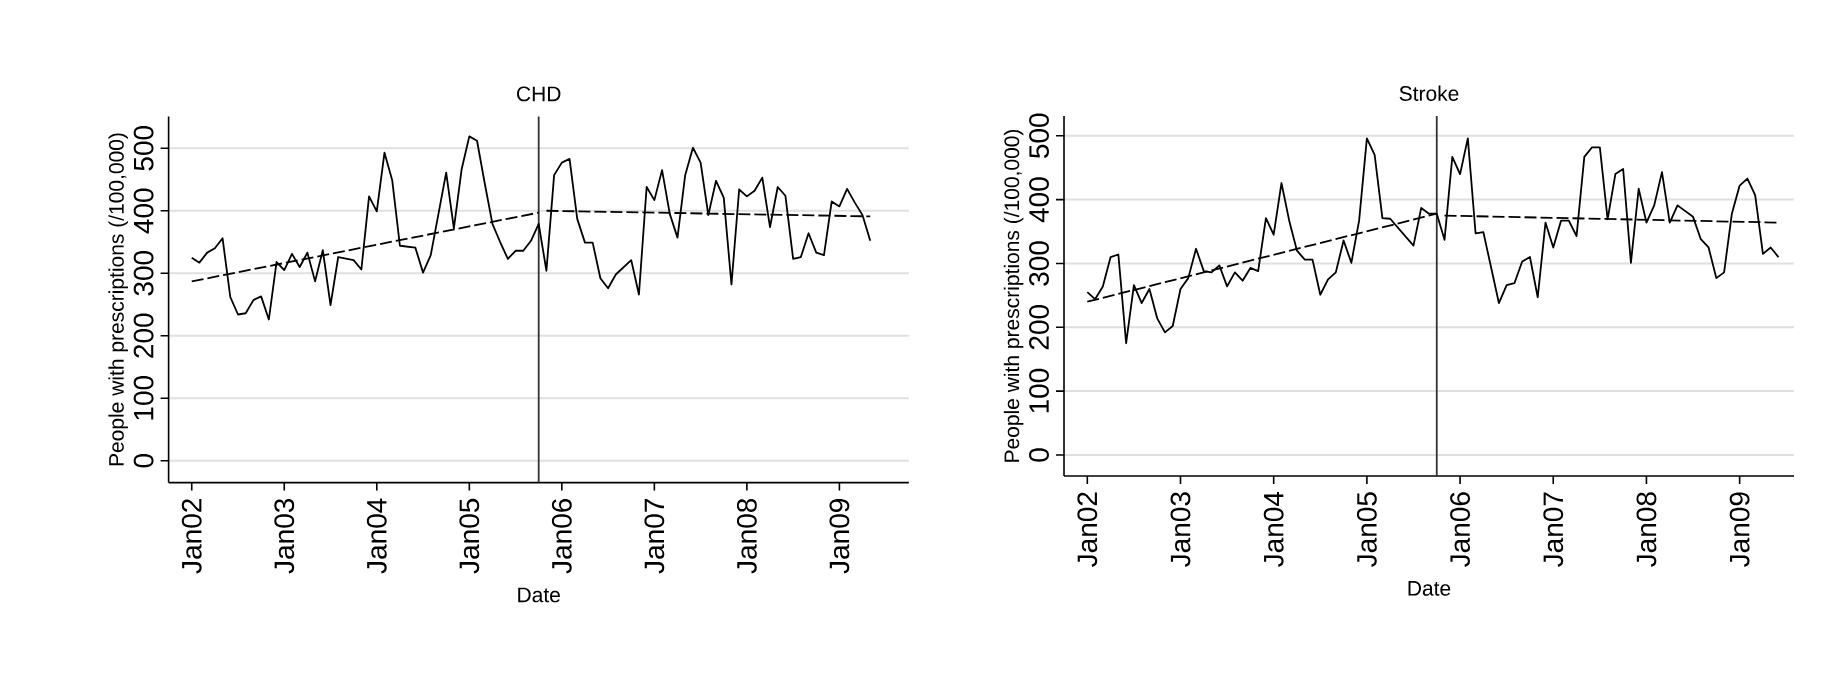 The width and height of the screenshot is (1827, 676). What do you see at coordinates (1429, 93) in the screenshot?
I see `chart-title: Stroke` at bounding box center [1429, 93].